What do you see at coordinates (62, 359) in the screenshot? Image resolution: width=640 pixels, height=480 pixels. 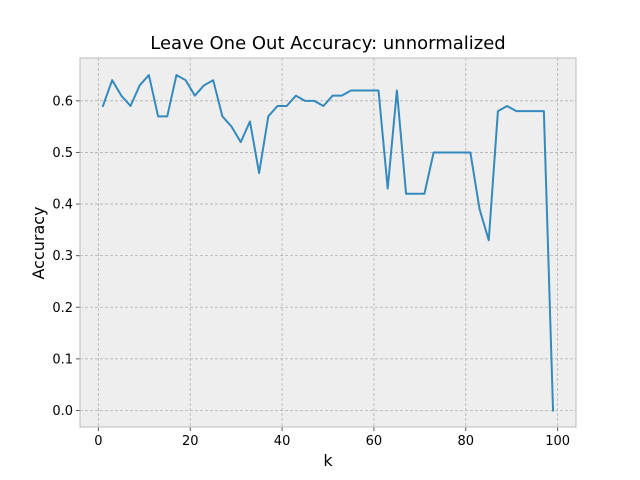 I see `y-tick-label: 0.1` at bounding box center [62, 359].